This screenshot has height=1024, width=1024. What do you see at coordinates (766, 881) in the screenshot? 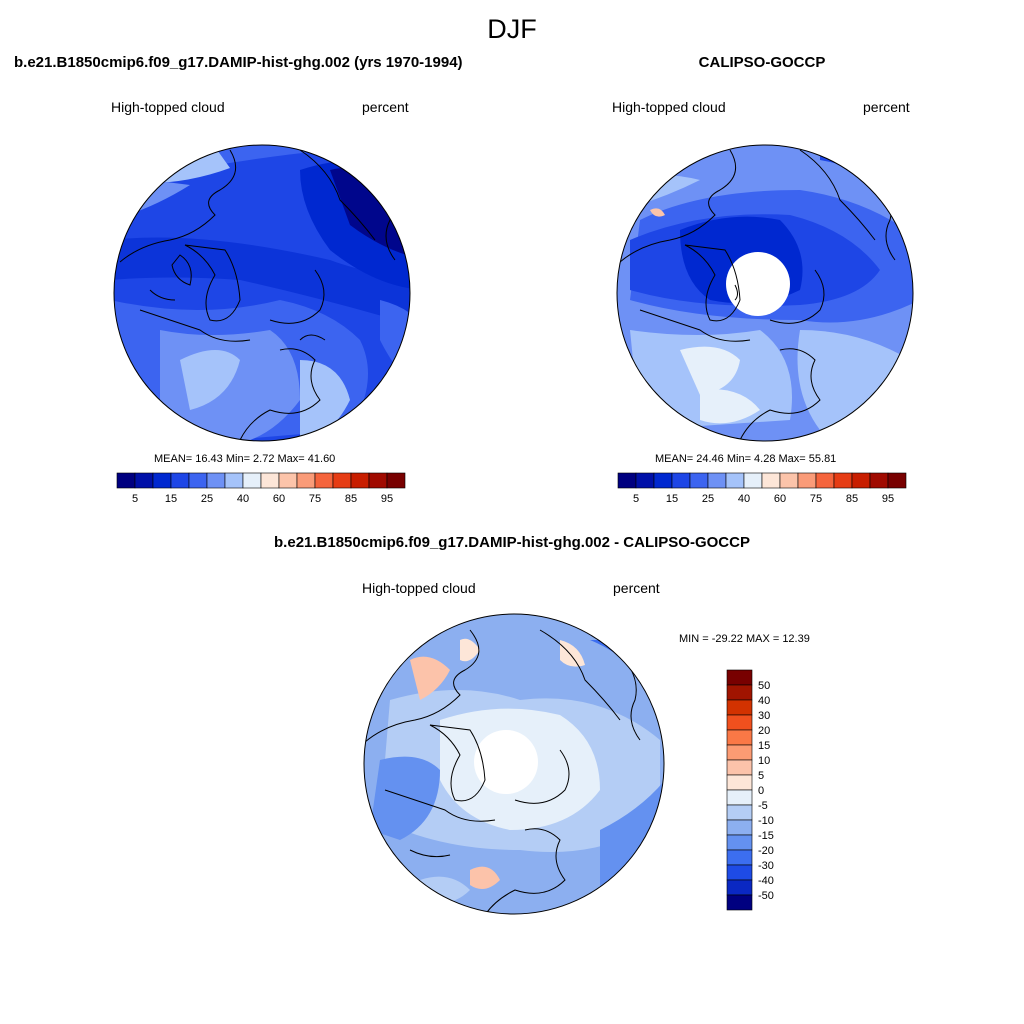
I see `colorbar-tick-label: -40` at bounding box center [766, 881].